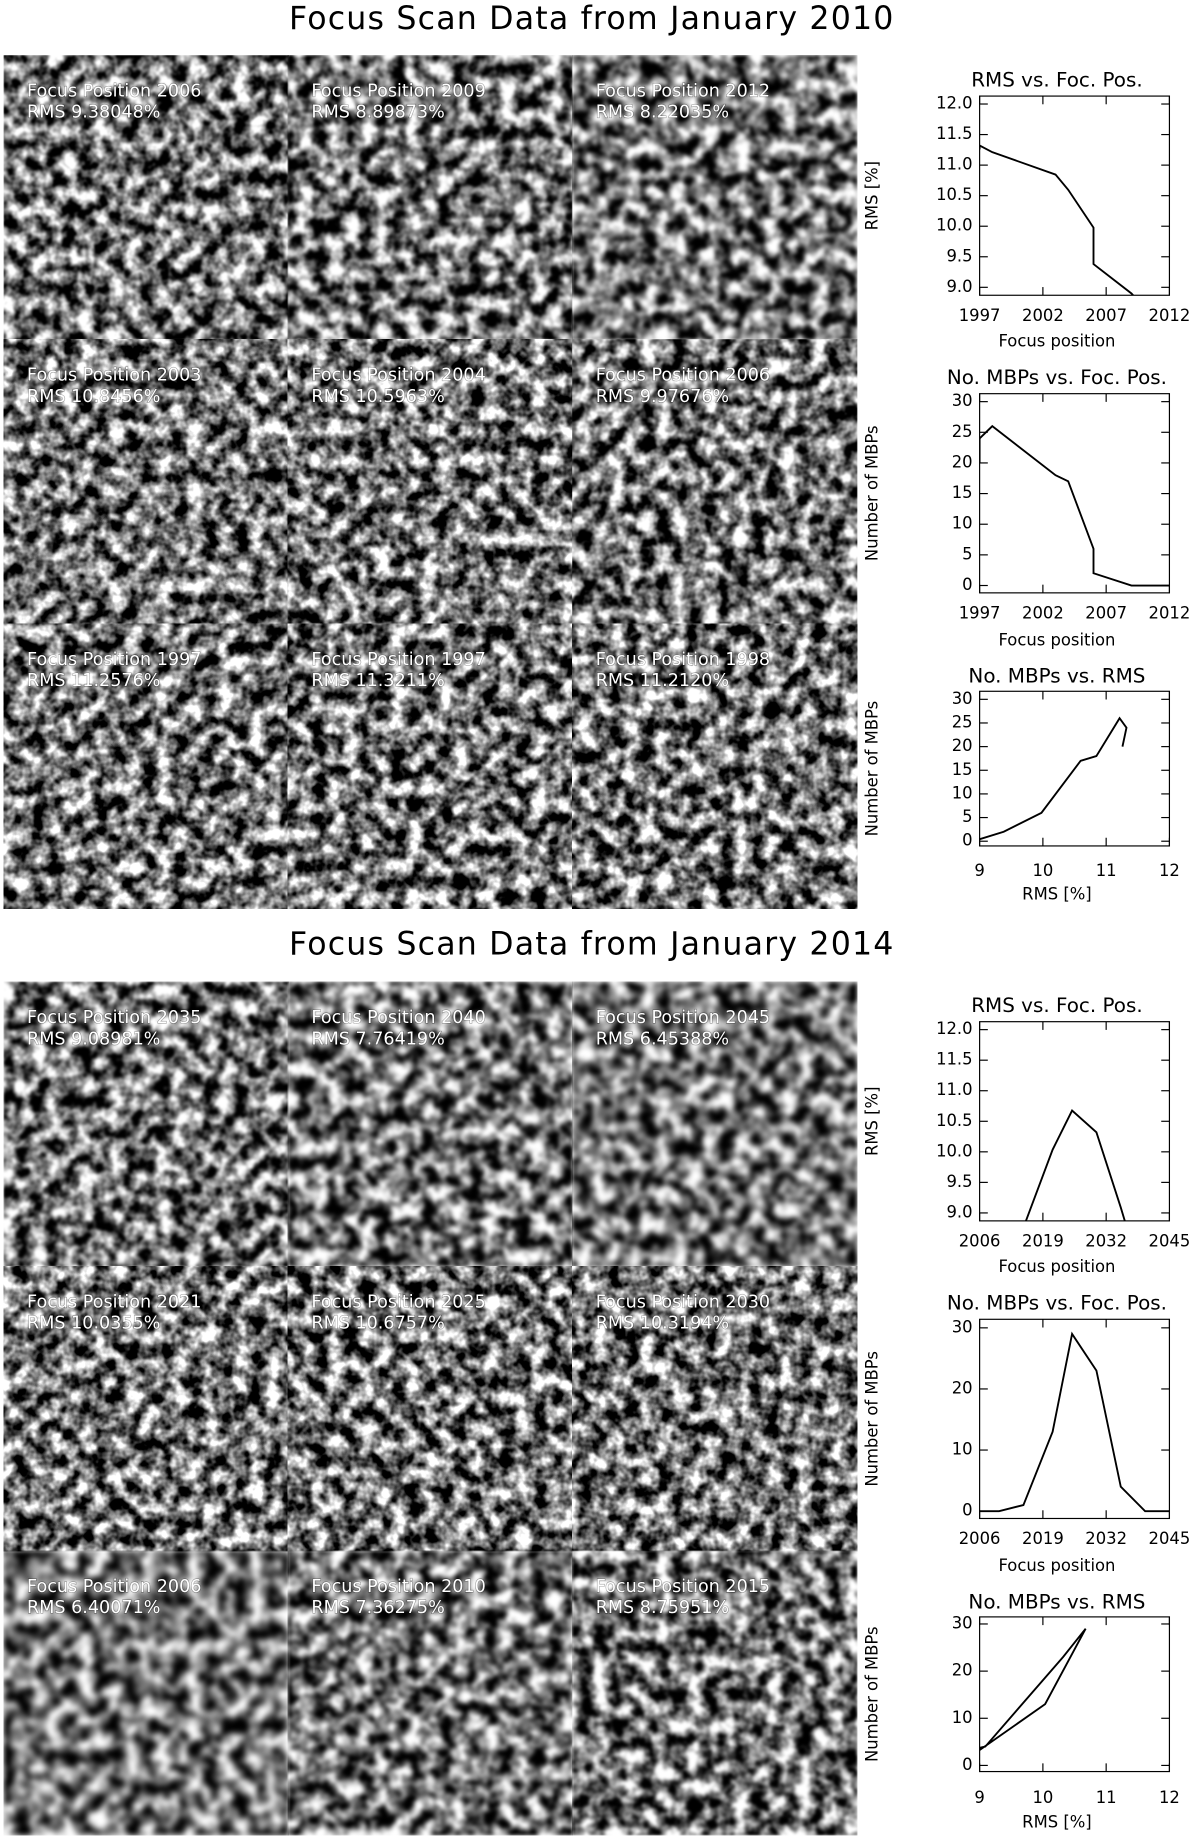 This screenshot has width=1200, height=1836. Describe the element at coordinates (683, 1587) in the screenshot. I see `panel-label: Focus Position 2015` at that location.